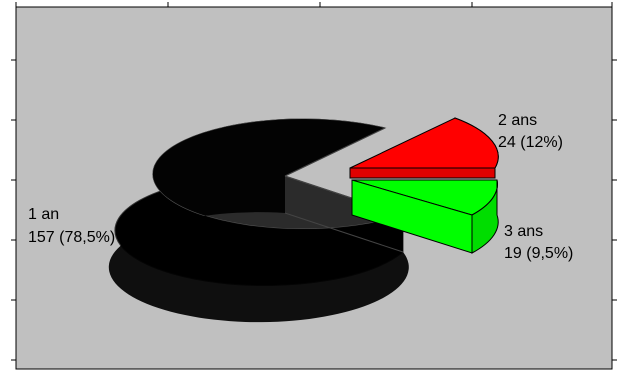 The width and height of the screenshot is (622, 376). What do you see at coordinates (530, 142) in the screenshot?
I see `slice-label-2-ans-value: 24 (12%)` at bounding box center [530, 142].